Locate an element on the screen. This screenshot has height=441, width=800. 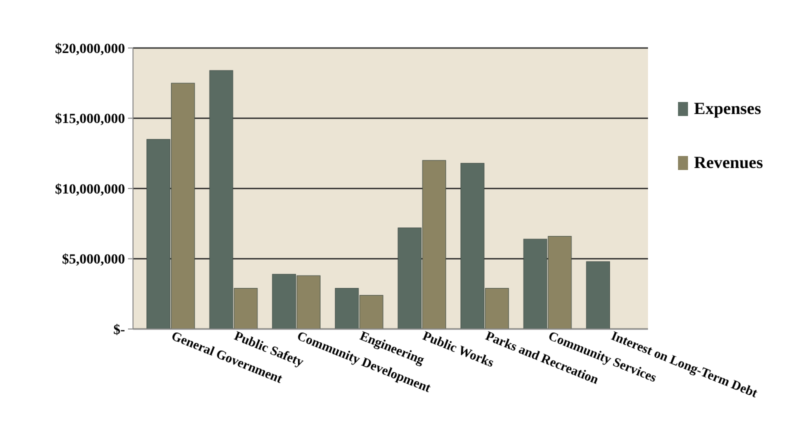
y-tick-label: $20,000,000 is located at coordinates (90, 49).